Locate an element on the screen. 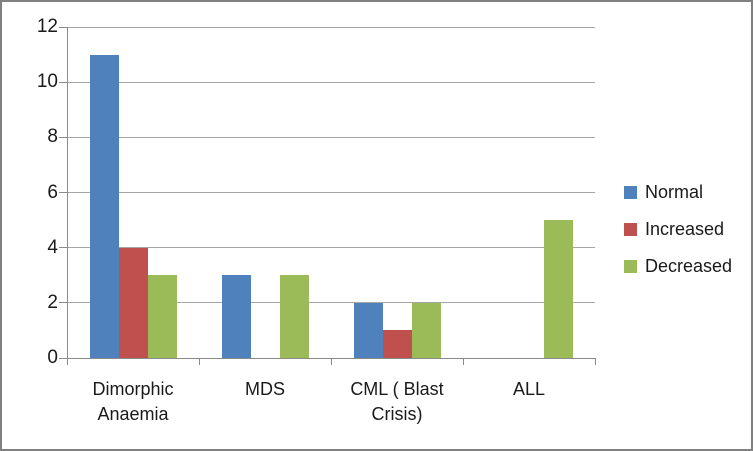 The height and width of the screenshot is (451, 753). legend-item: Increased is located at coordinates (678, 229).